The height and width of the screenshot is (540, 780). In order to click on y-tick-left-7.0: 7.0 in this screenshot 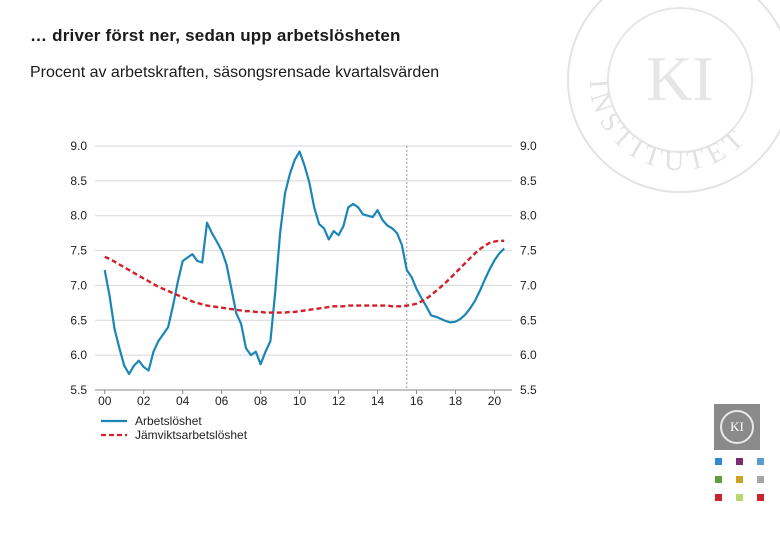, I will do `click(78, 285)`.